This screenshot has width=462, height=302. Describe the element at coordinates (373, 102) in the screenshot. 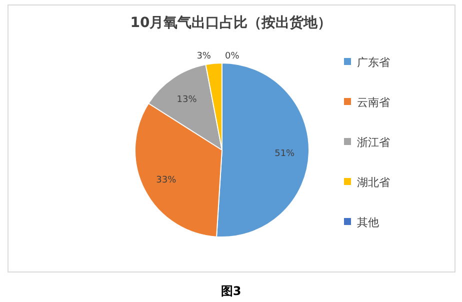

I see `legend-label: 云南省` at that location.